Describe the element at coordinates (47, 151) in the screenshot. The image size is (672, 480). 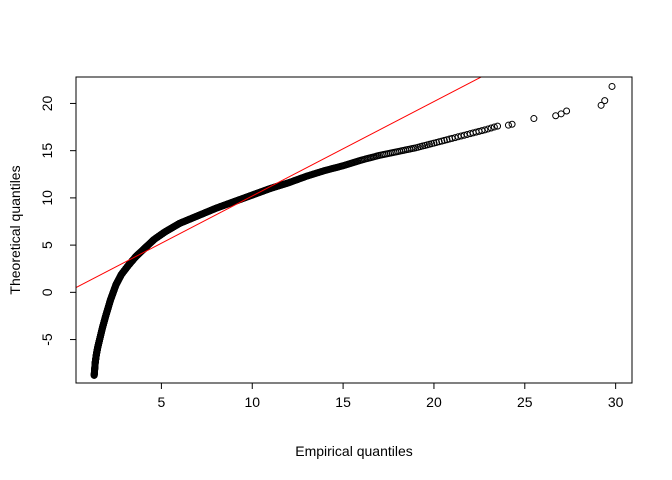
I see `y-tick-label: 15` at that location.